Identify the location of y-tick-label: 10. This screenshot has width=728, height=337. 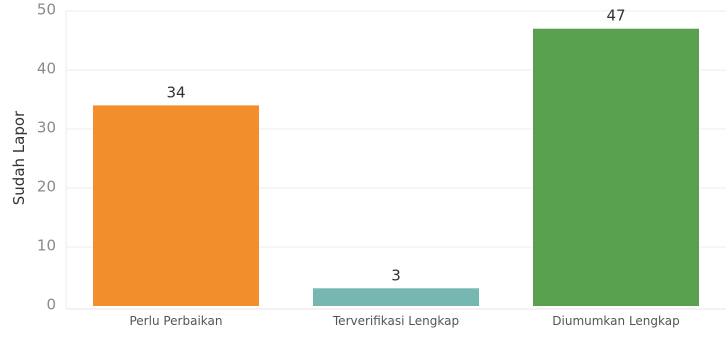
(46, 246).